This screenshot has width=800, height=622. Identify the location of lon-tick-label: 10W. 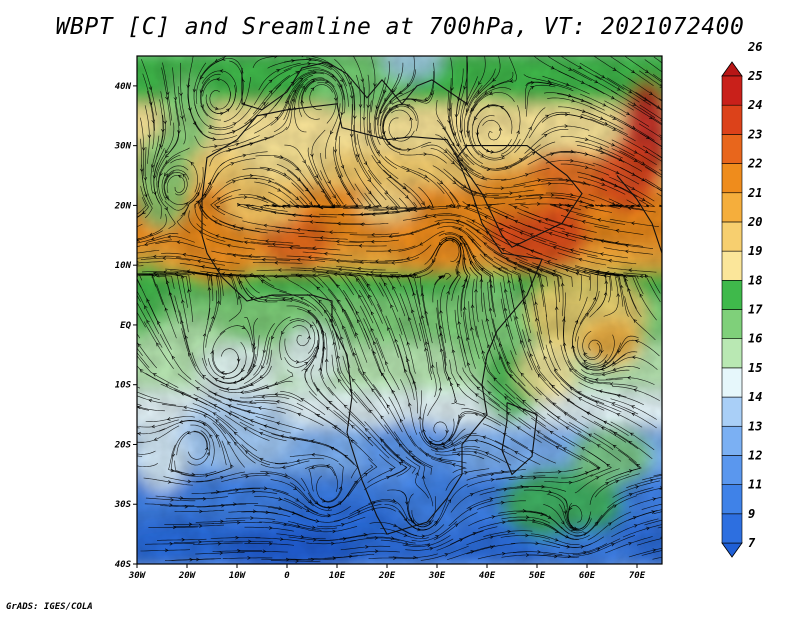
(238, 576).